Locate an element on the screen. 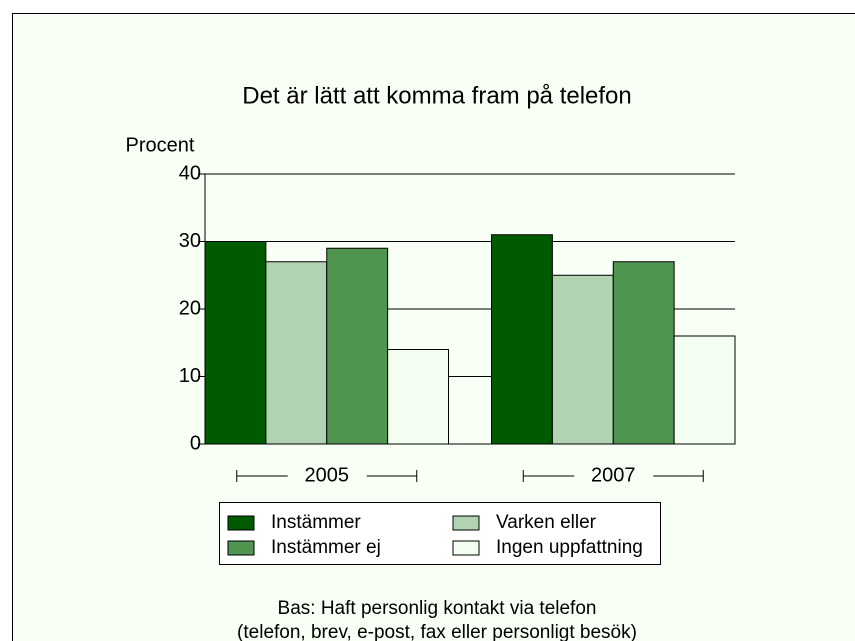  x-tick-label: 2005 is located at coordinates (327, 475).